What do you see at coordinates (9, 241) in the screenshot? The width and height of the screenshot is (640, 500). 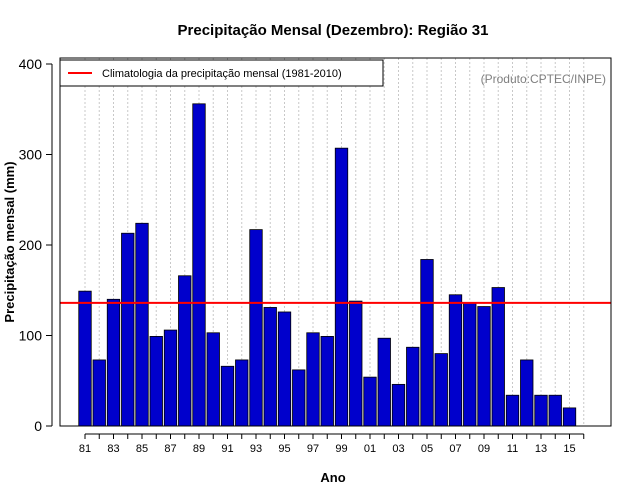 I see `y-axis-title: Precipitação mensal (mm)` at bounding box center [9, 241].